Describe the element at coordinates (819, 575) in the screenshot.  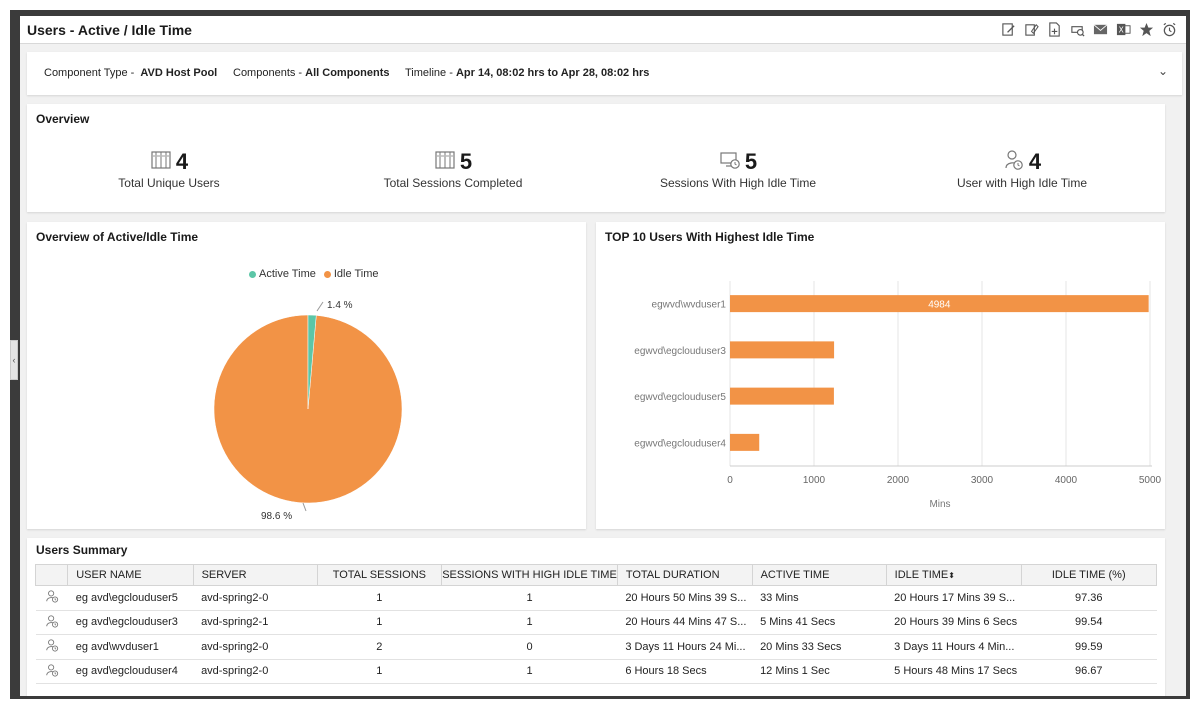
I see `column-header-active-time: ACTIVE TIME` at that location.